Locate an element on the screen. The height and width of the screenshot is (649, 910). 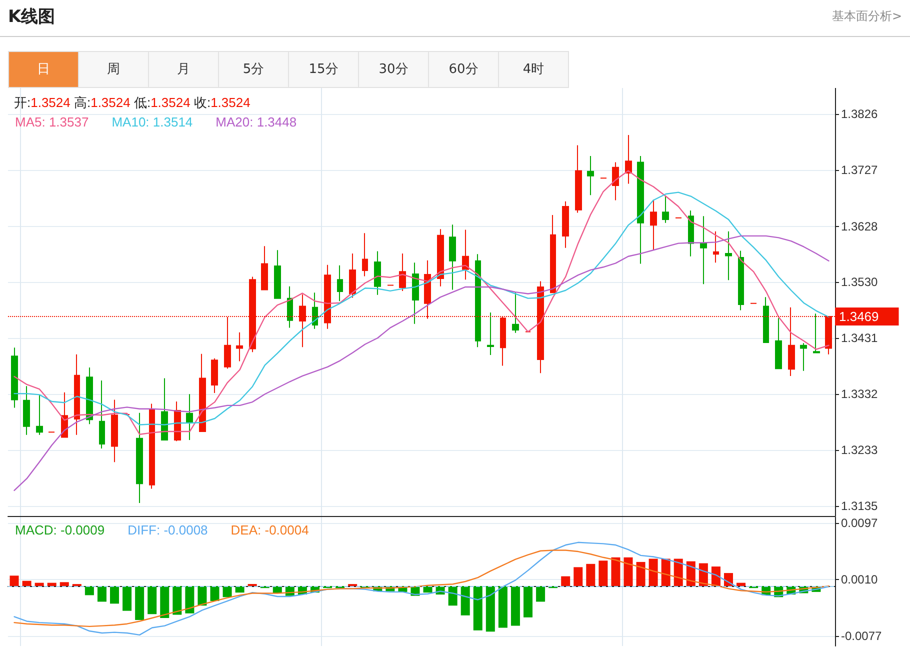
y-tick-label: -0.0077 is located at coordinates (861, 636).